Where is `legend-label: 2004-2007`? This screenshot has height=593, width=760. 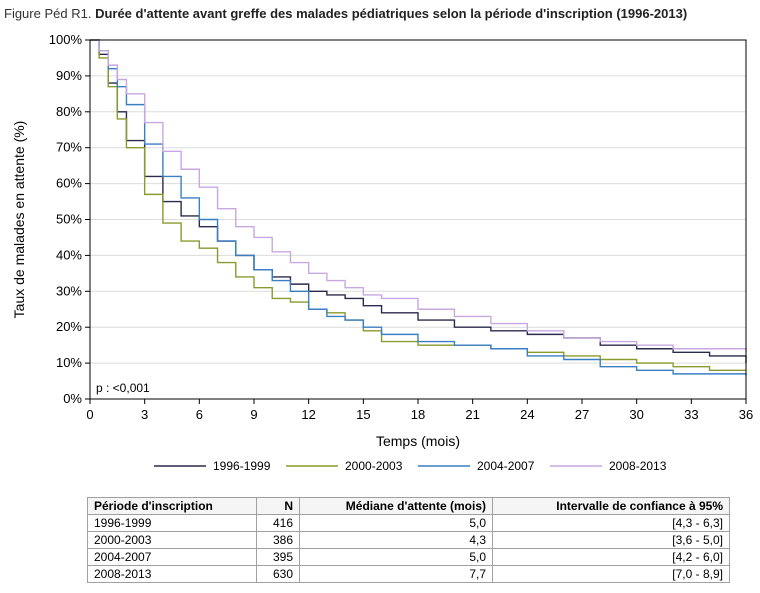 legend-label: 2004-2007 is located at coordinates (506, 466).